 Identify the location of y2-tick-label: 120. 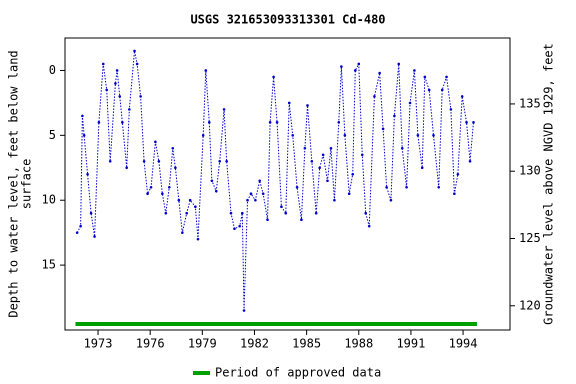
(530, 305).